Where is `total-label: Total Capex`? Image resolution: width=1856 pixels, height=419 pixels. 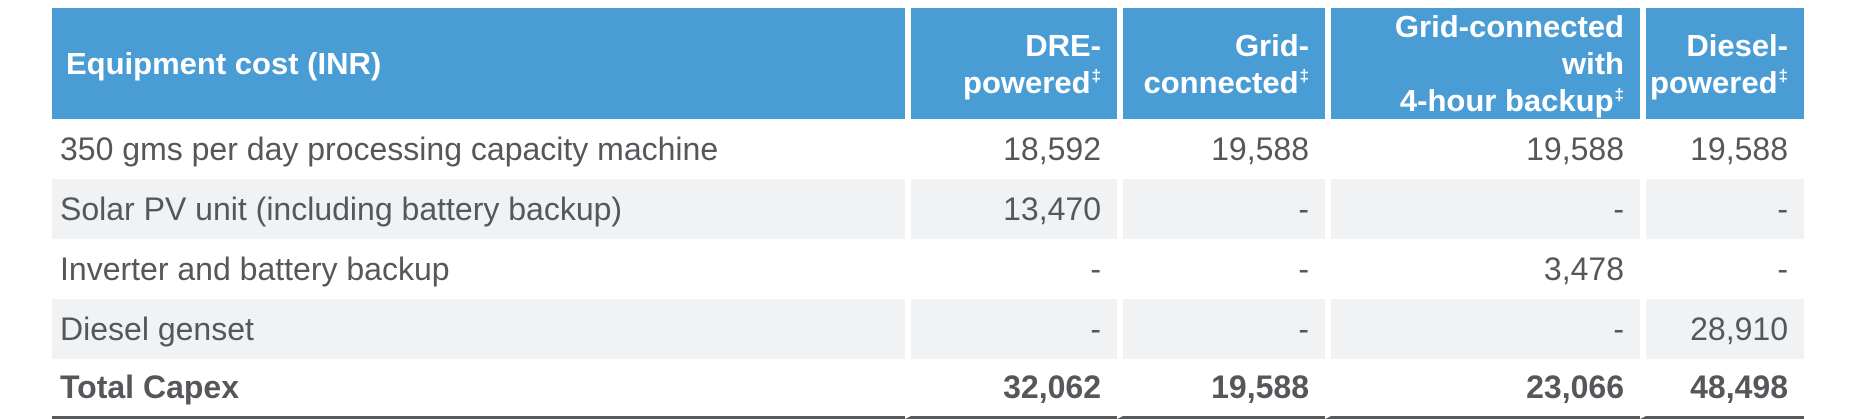
total-label: Total Capex is located at coordinates (478, 389).